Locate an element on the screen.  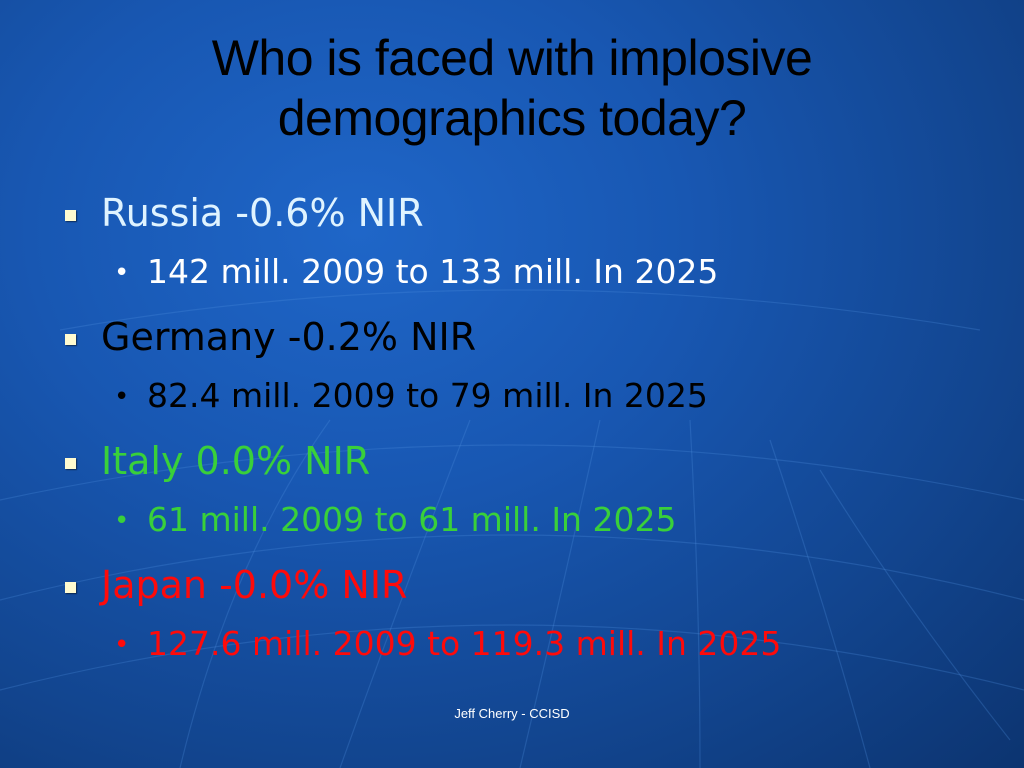
bullet-italy: Italy 0.0% NIR is located at coordinates (532, 469).